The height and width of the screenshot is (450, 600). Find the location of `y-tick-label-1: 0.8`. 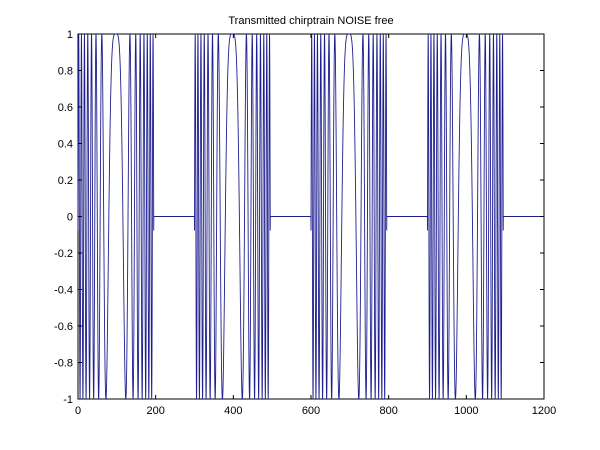

y-tick-label-1: 0.8 is located at coordinates (65, 72).